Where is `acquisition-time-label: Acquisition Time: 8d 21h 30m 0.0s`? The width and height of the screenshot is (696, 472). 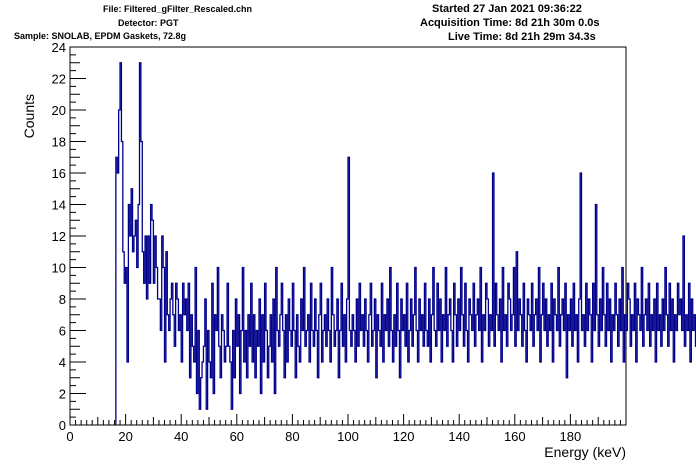
acquisition-time-label: Acquisition Time: 8d 21h 30m 0.0s is located at coordinates (510, 23).